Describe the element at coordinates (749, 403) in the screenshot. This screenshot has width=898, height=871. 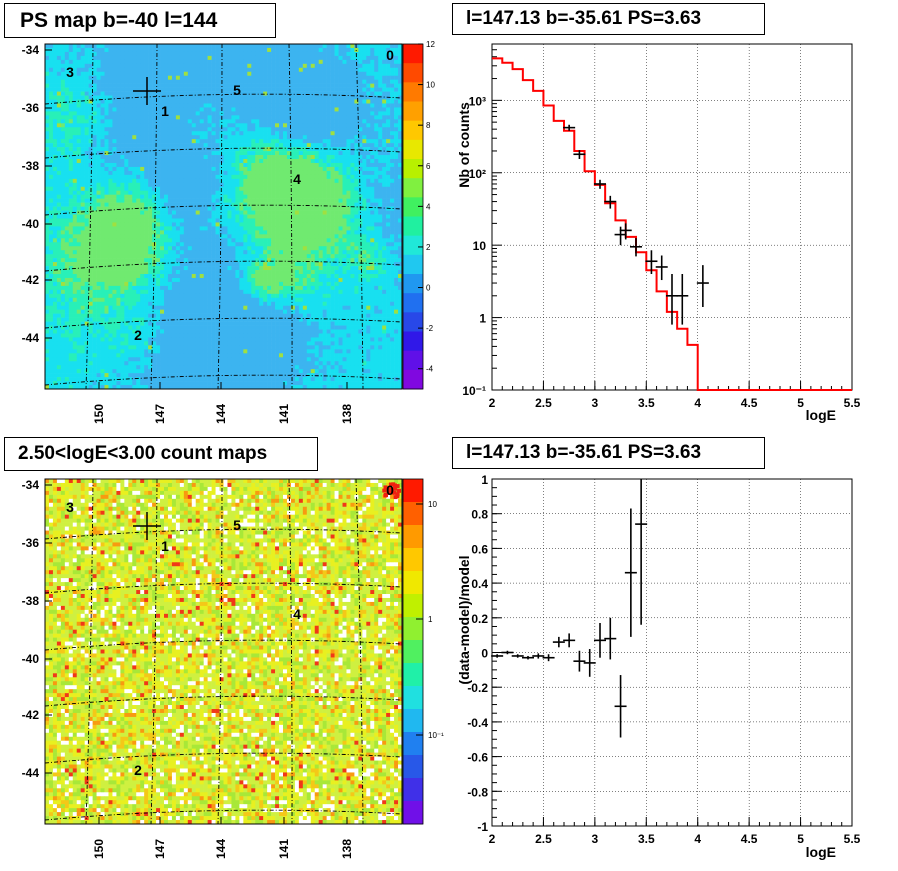
I see `spectrum-x-tick-label: 4.5` at that location.